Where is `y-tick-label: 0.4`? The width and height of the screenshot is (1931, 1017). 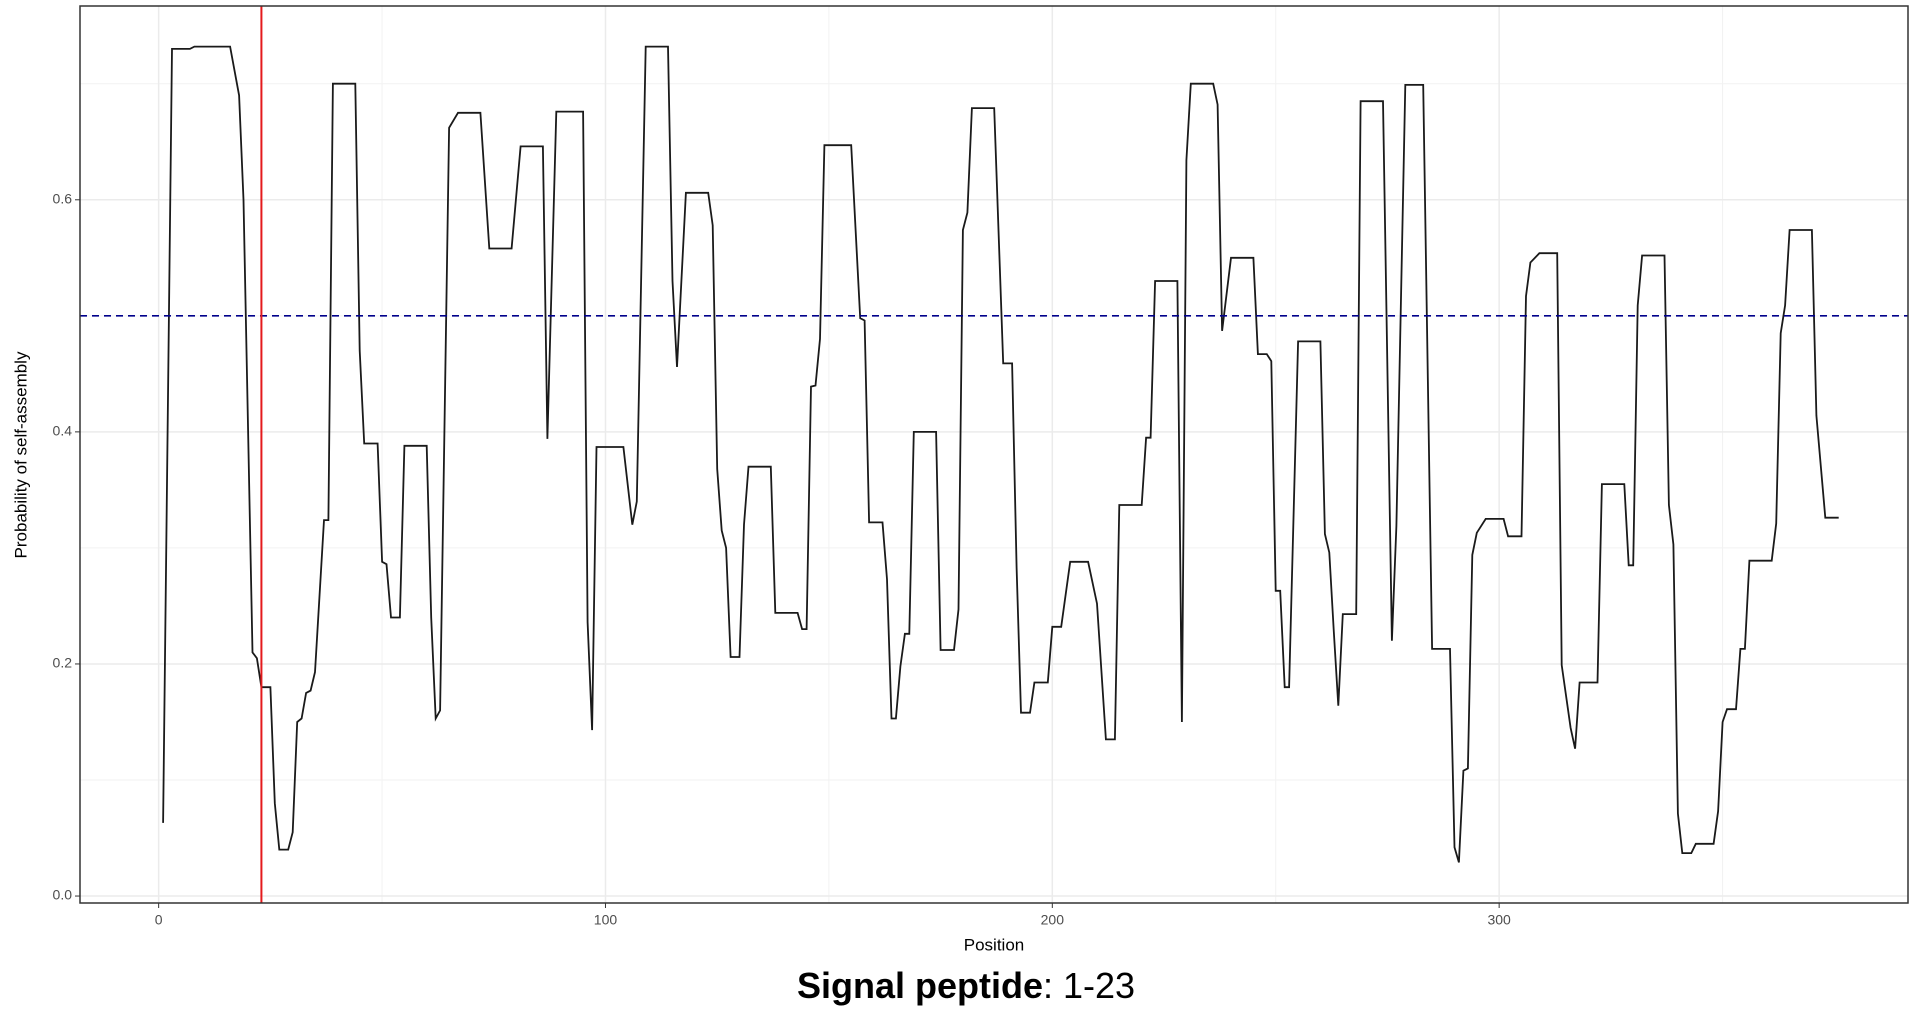 y-tick-label: 0.4 is located at coordinates (63, 431).